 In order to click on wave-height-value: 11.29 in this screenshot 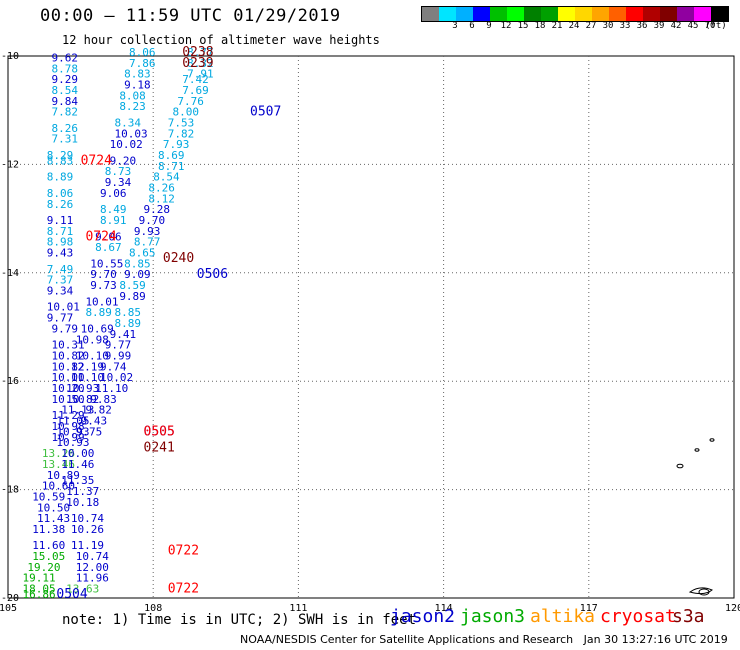, I will do `click(68, 415)`.